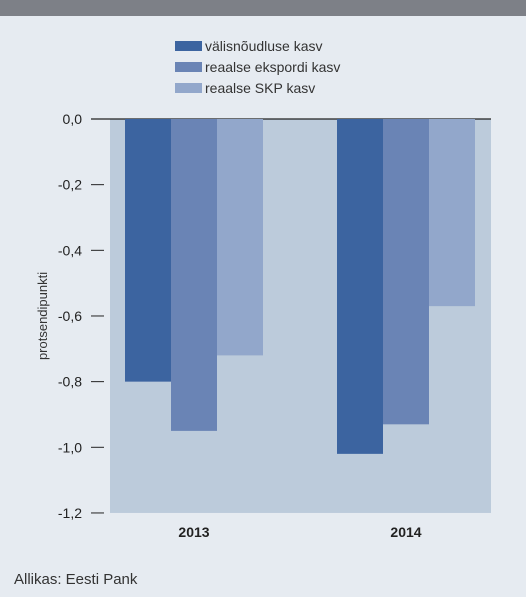 Image resolution: width=526 pixels, height=597 pixels. Describe the element at coordinates (73, 119) in the screenshot. I see `y-tick-label-0: 0,0` at that location.